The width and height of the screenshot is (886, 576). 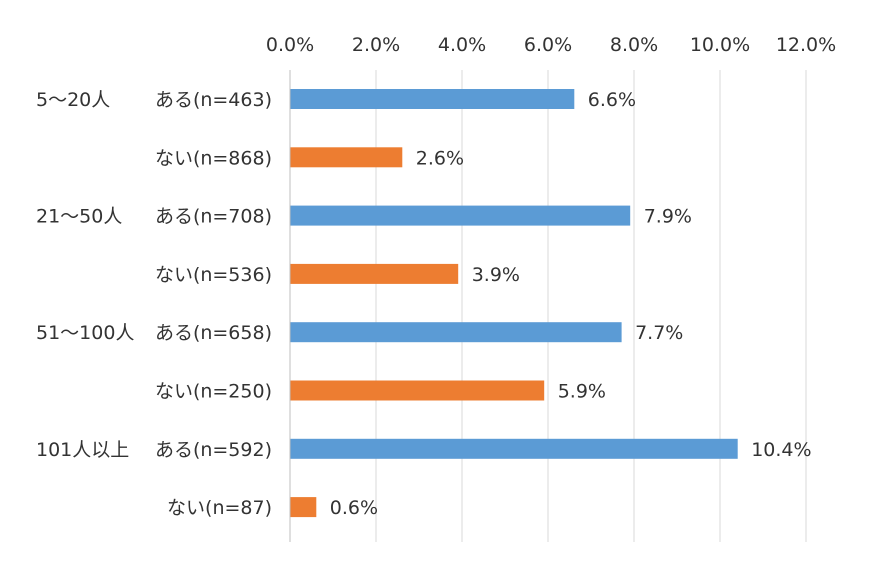 I want to click on category-label: ある(n=592), so click(x=213, y=450).